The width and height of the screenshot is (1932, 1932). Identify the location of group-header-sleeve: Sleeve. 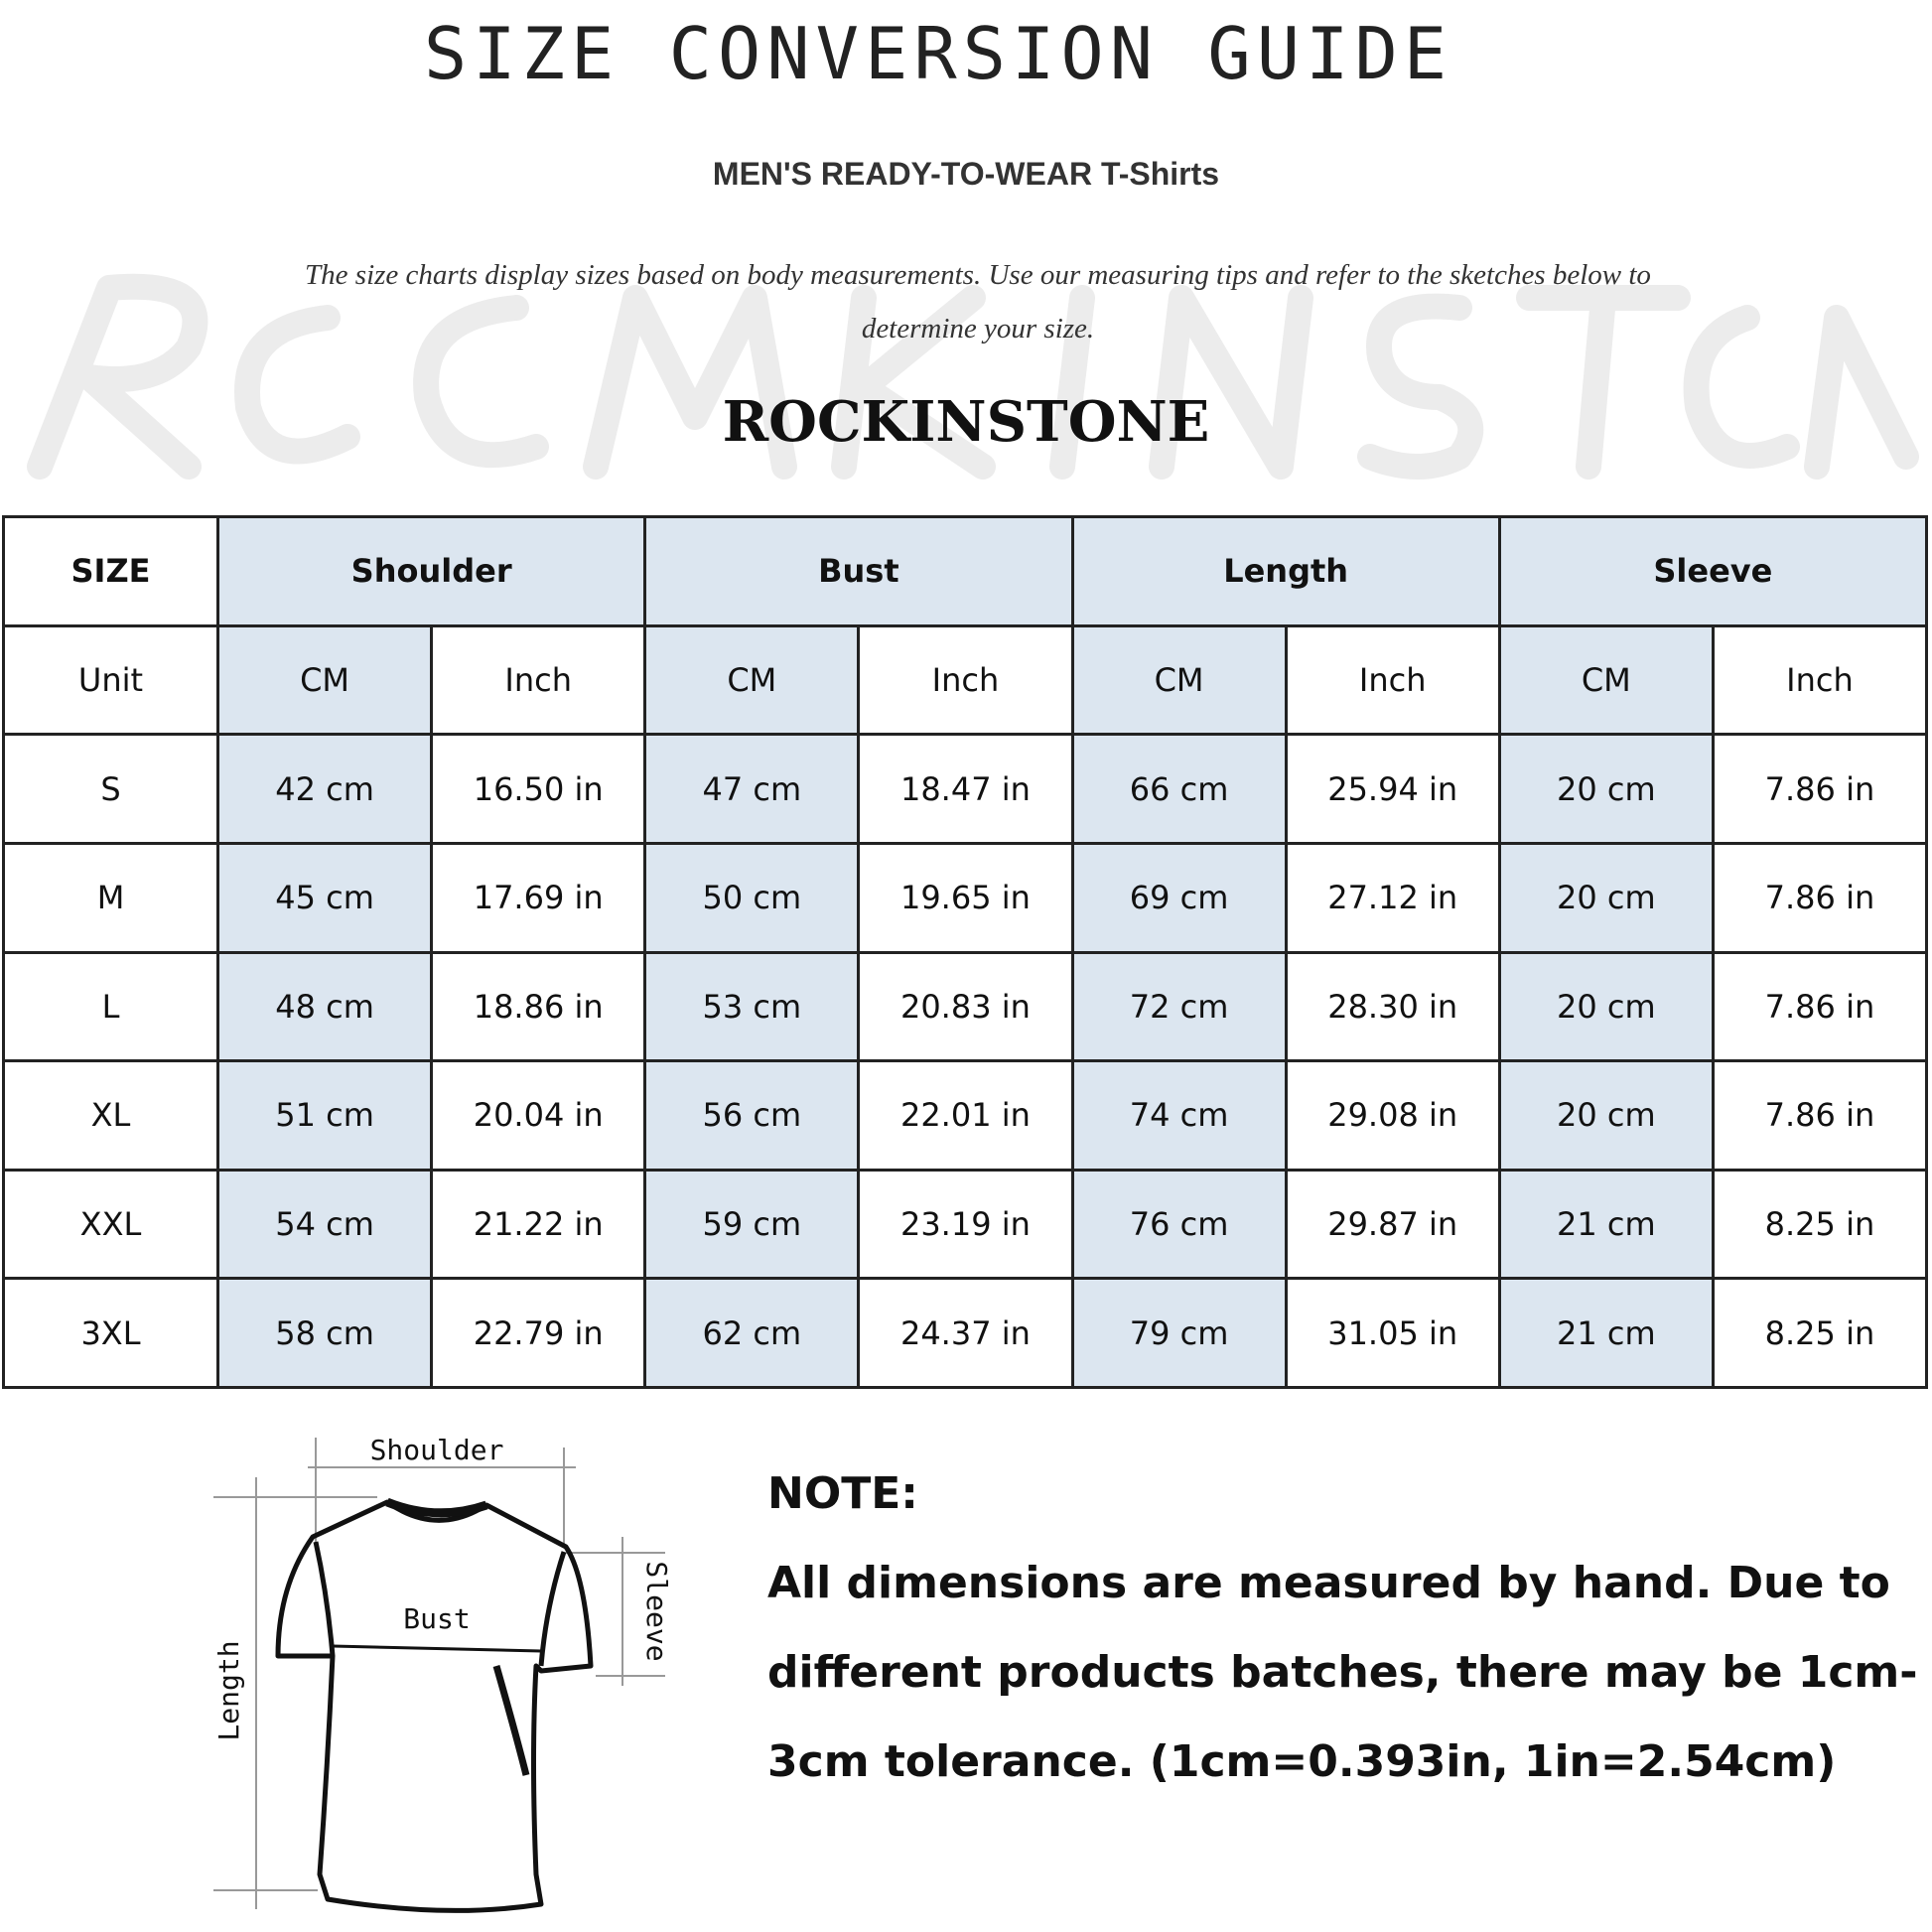
(1713, 571).